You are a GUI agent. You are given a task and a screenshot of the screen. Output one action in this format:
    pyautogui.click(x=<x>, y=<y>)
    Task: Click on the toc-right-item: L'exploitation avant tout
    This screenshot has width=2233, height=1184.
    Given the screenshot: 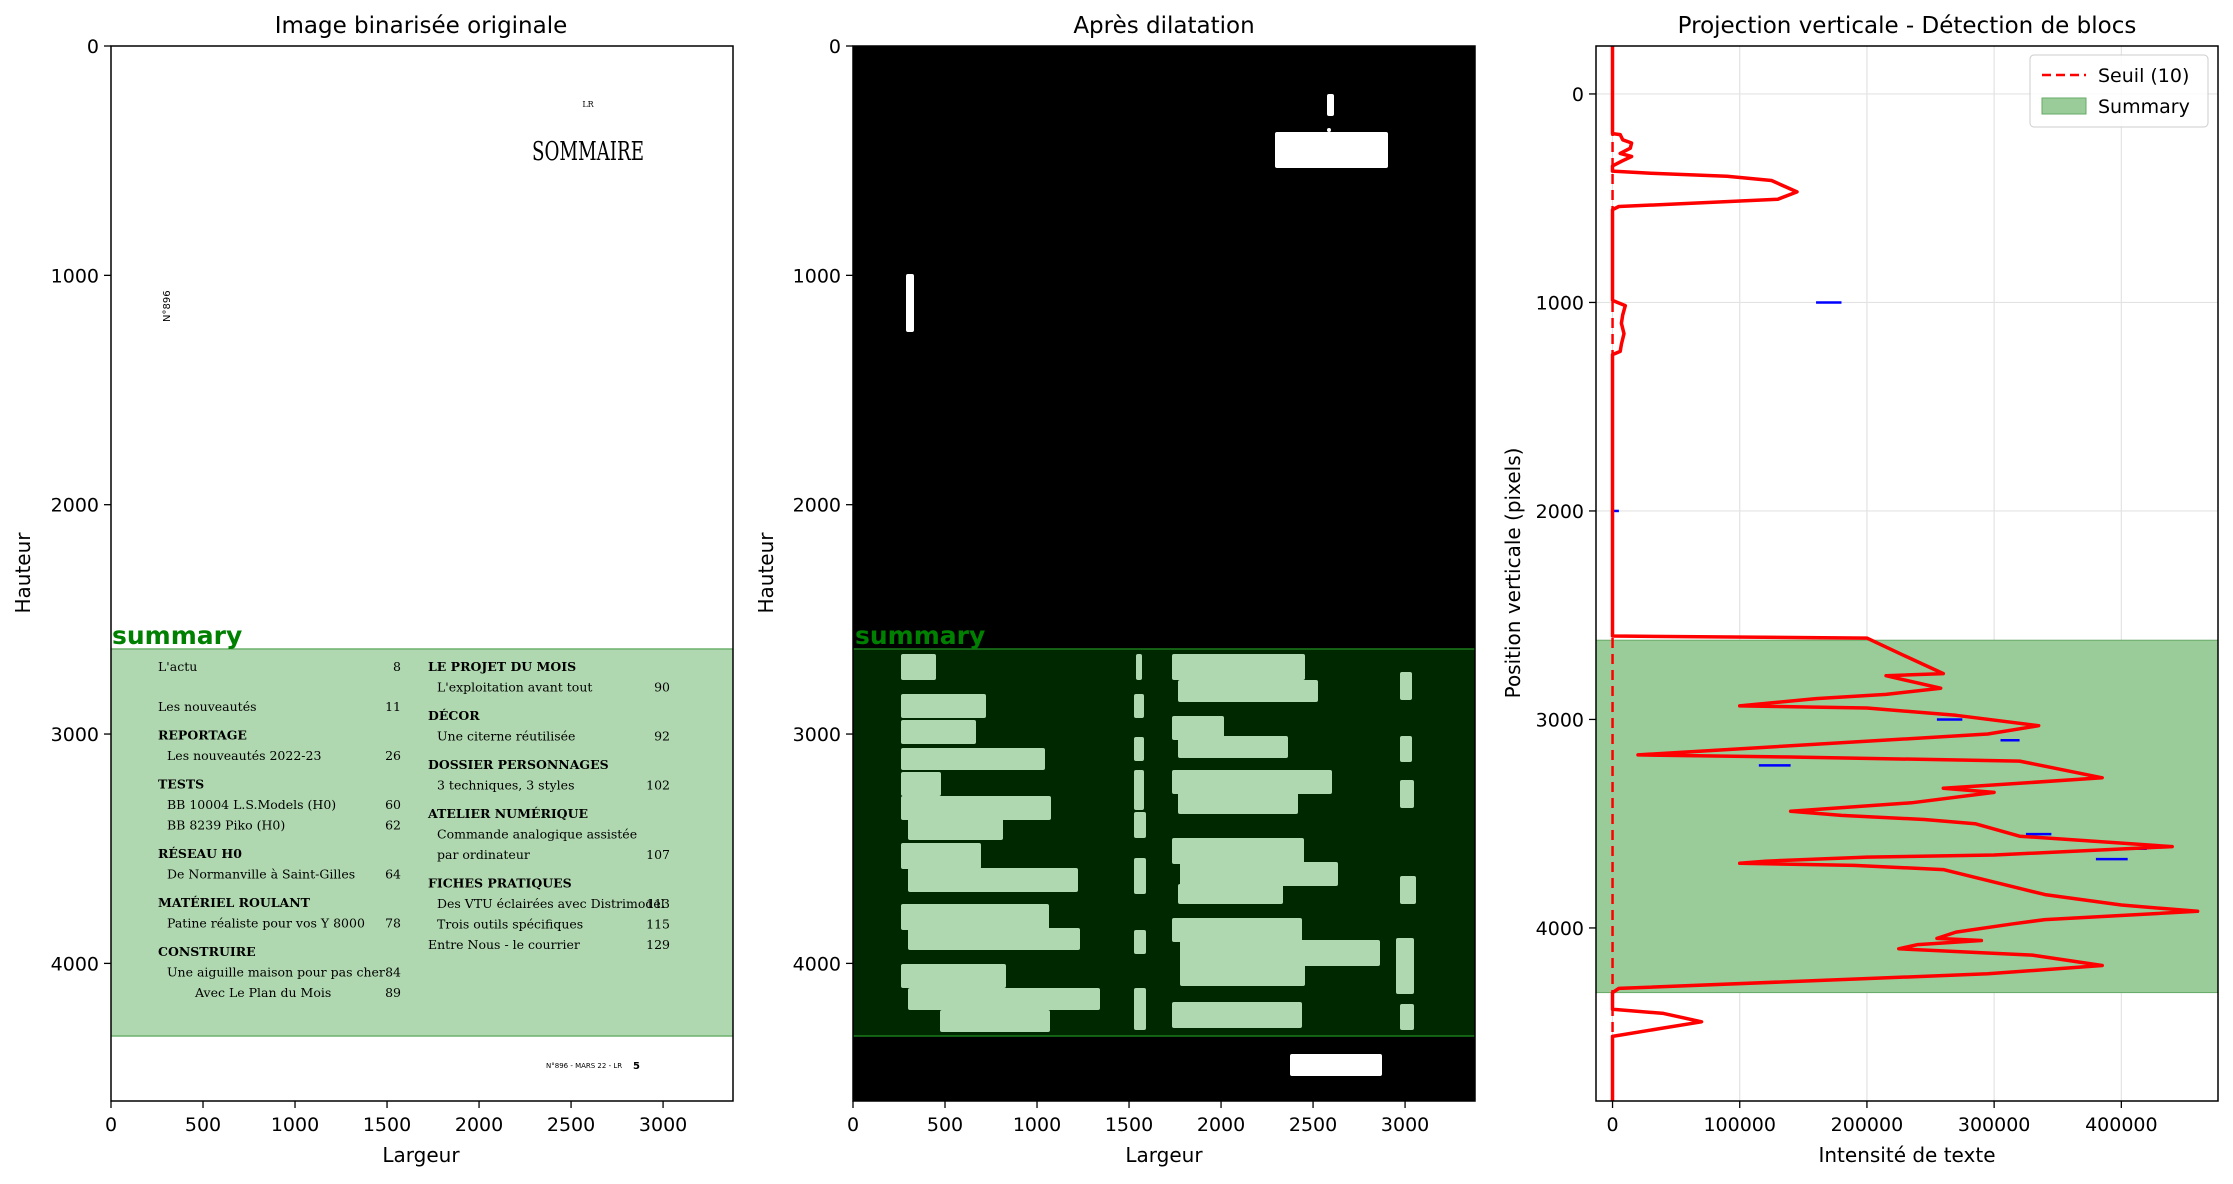 What is the action you would take?
    pyautogui.click(x=514, y=687)
    